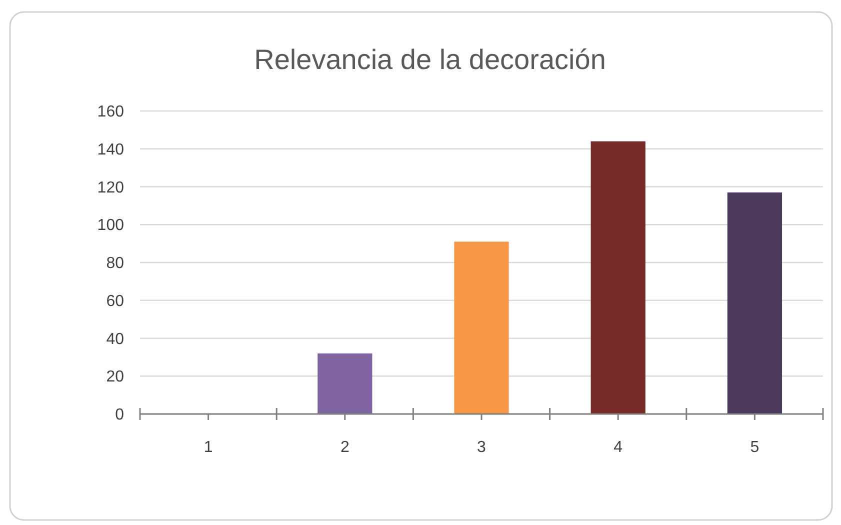  What do you see at coordinates (110, 149) in the screenshot?
I see `y-tick-label: 140` at bounding box center [110, 149].